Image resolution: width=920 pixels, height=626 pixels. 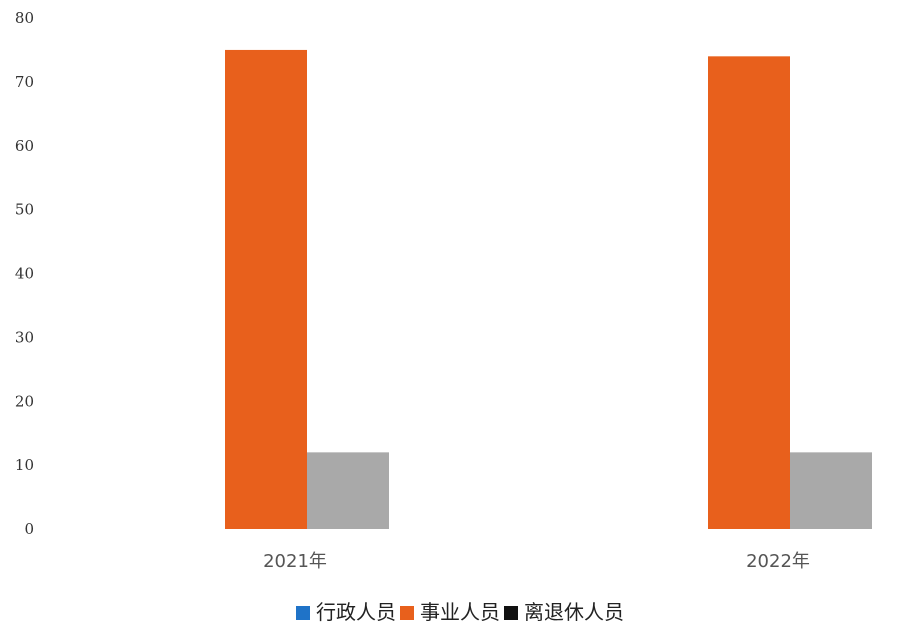 I want to click on y-tick-label: 50, so click(x=24, y=210).